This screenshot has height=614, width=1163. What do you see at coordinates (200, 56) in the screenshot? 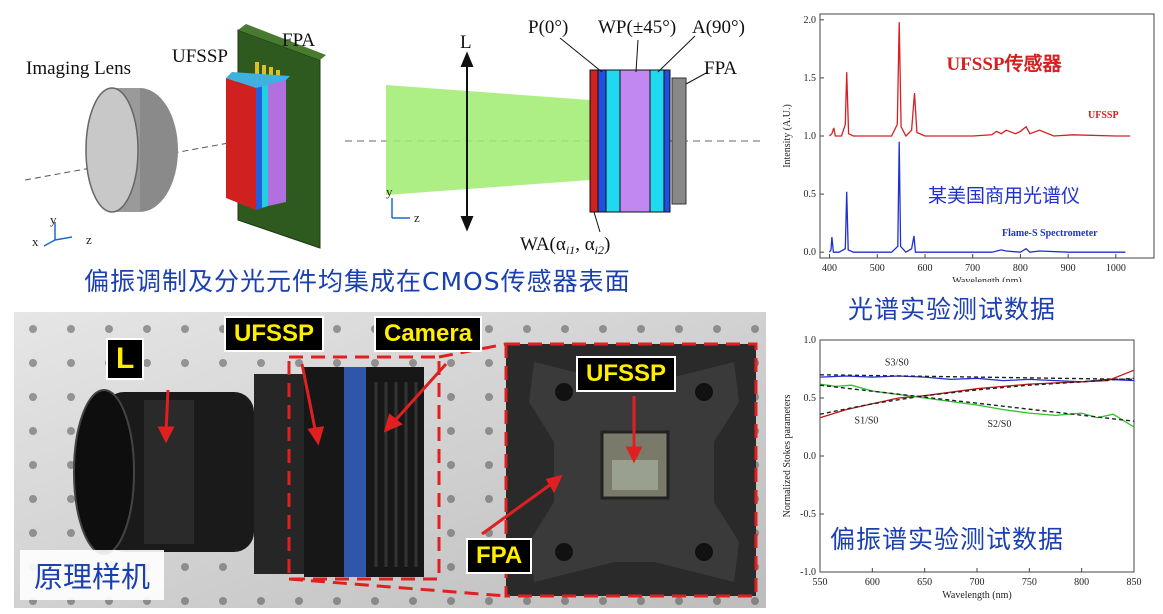
I see `ufssp-label: UFSSP` at bounding box center [200, 56].